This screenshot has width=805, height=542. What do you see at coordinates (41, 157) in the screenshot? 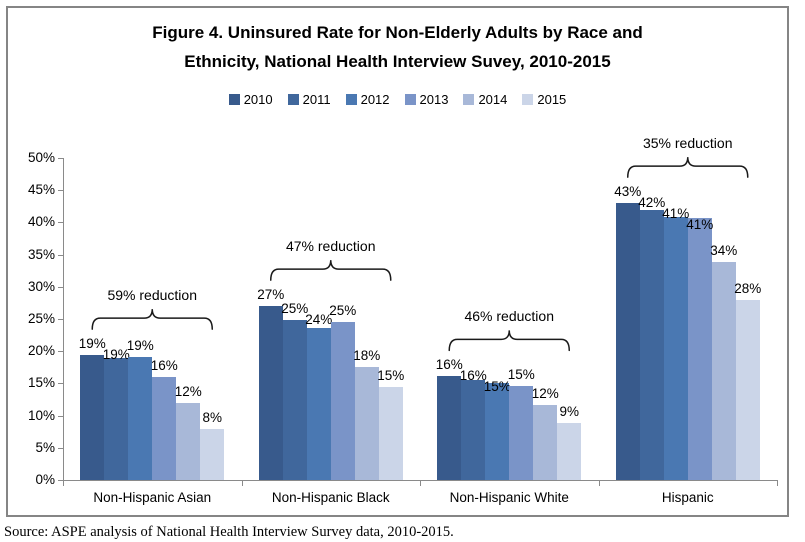
I see `y-axis-tick-label: 50%` at bounding box center [41, 157].